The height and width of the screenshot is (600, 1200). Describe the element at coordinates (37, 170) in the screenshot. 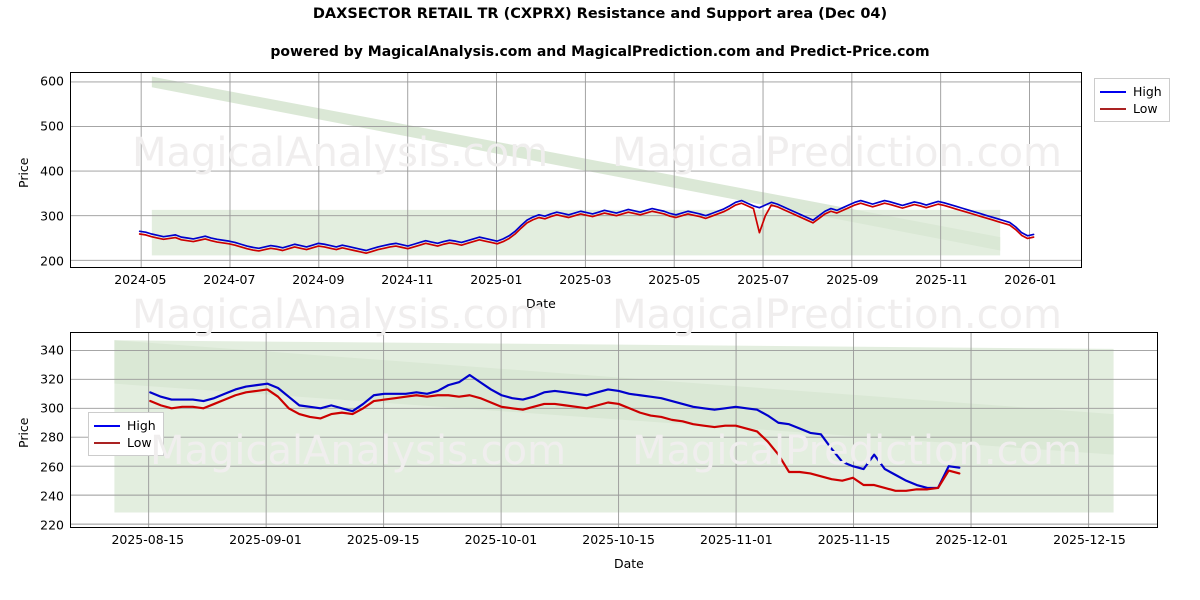

I see `top-y-axis-ticks: 200 300 400 500 600` at that location.